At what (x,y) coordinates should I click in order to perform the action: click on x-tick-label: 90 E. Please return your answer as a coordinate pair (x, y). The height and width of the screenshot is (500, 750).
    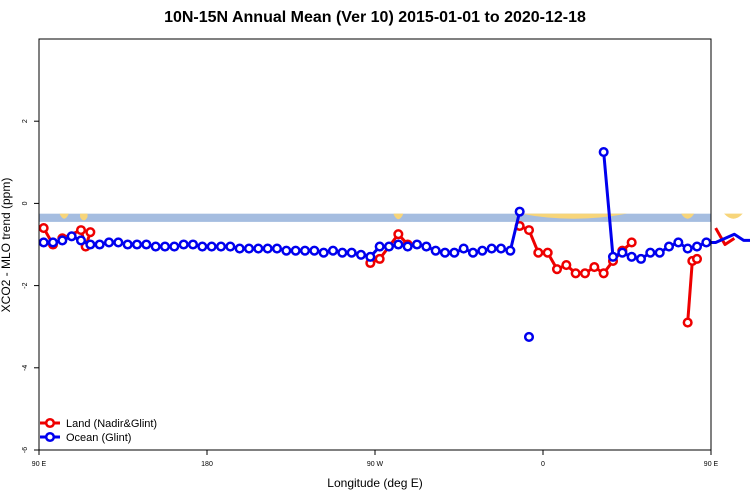
    Looking at the image, I should click on (39, 464).